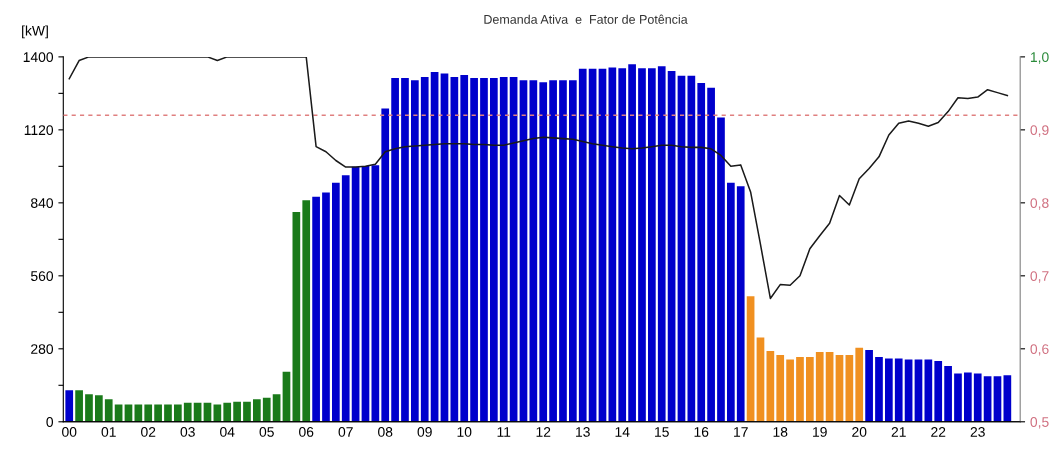 The image size is (1055, 455). What do you see at coordinates (385, 432) in the screenshot?
I see `x-tick-label: 08` at bounding box center [385, 432].